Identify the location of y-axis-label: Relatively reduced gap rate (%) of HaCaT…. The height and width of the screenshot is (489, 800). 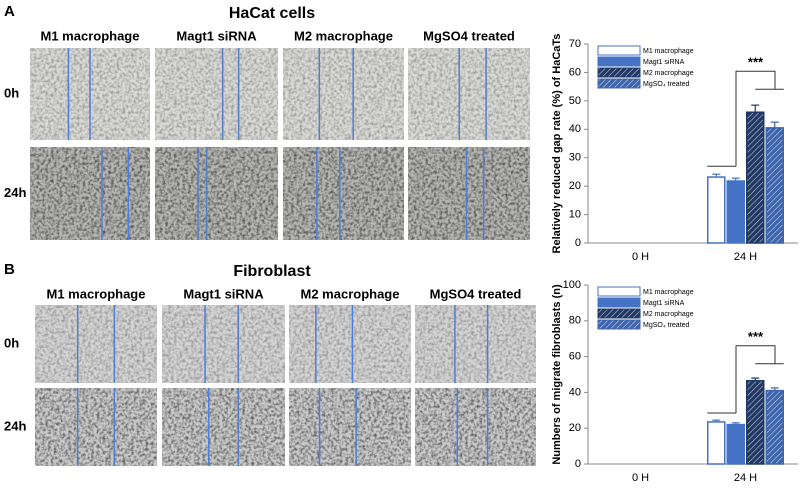
(557, 144).